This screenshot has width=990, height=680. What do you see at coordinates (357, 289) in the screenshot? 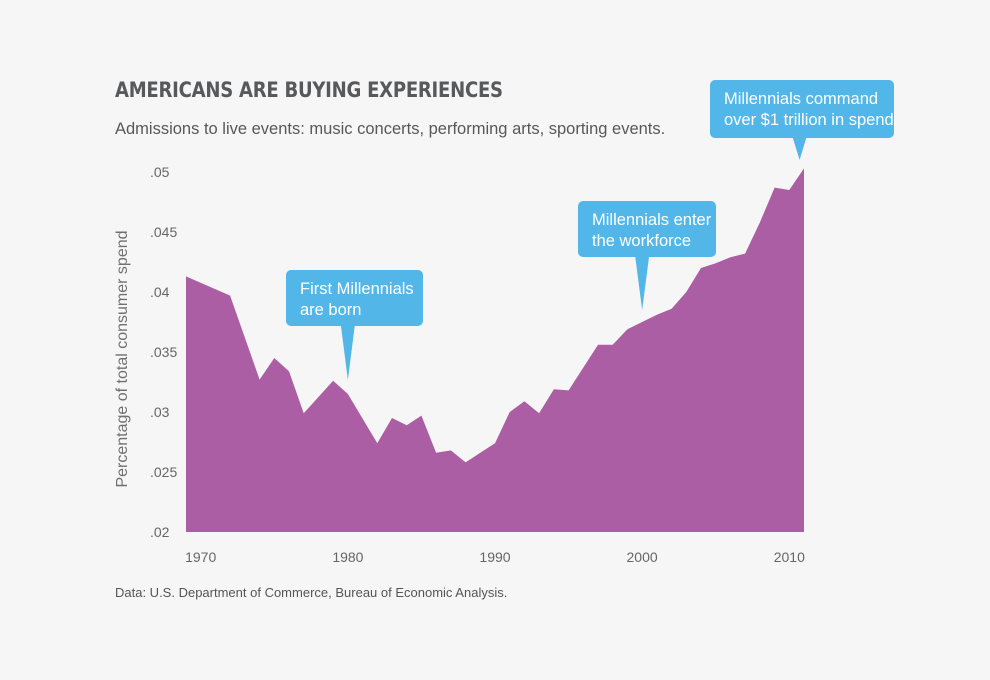
I see `callout-text: First Millennials` at bounding box center [357, 289].